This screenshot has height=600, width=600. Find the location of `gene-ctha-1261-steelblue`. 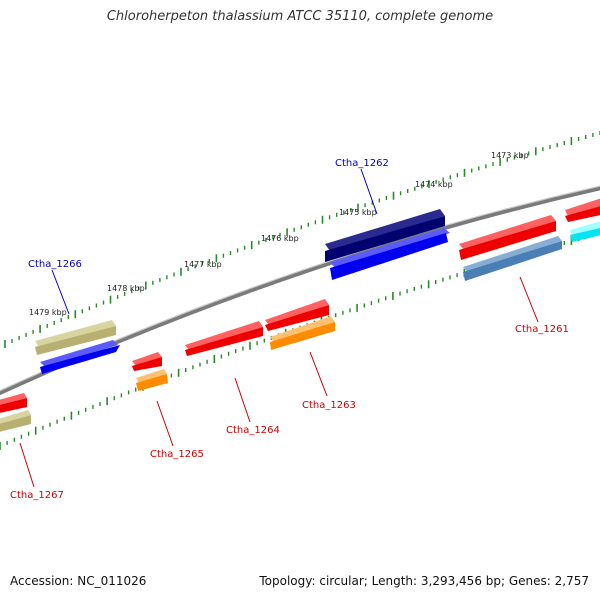

gene-ctha-1261-steelblue is located at coordinates (512, 258).